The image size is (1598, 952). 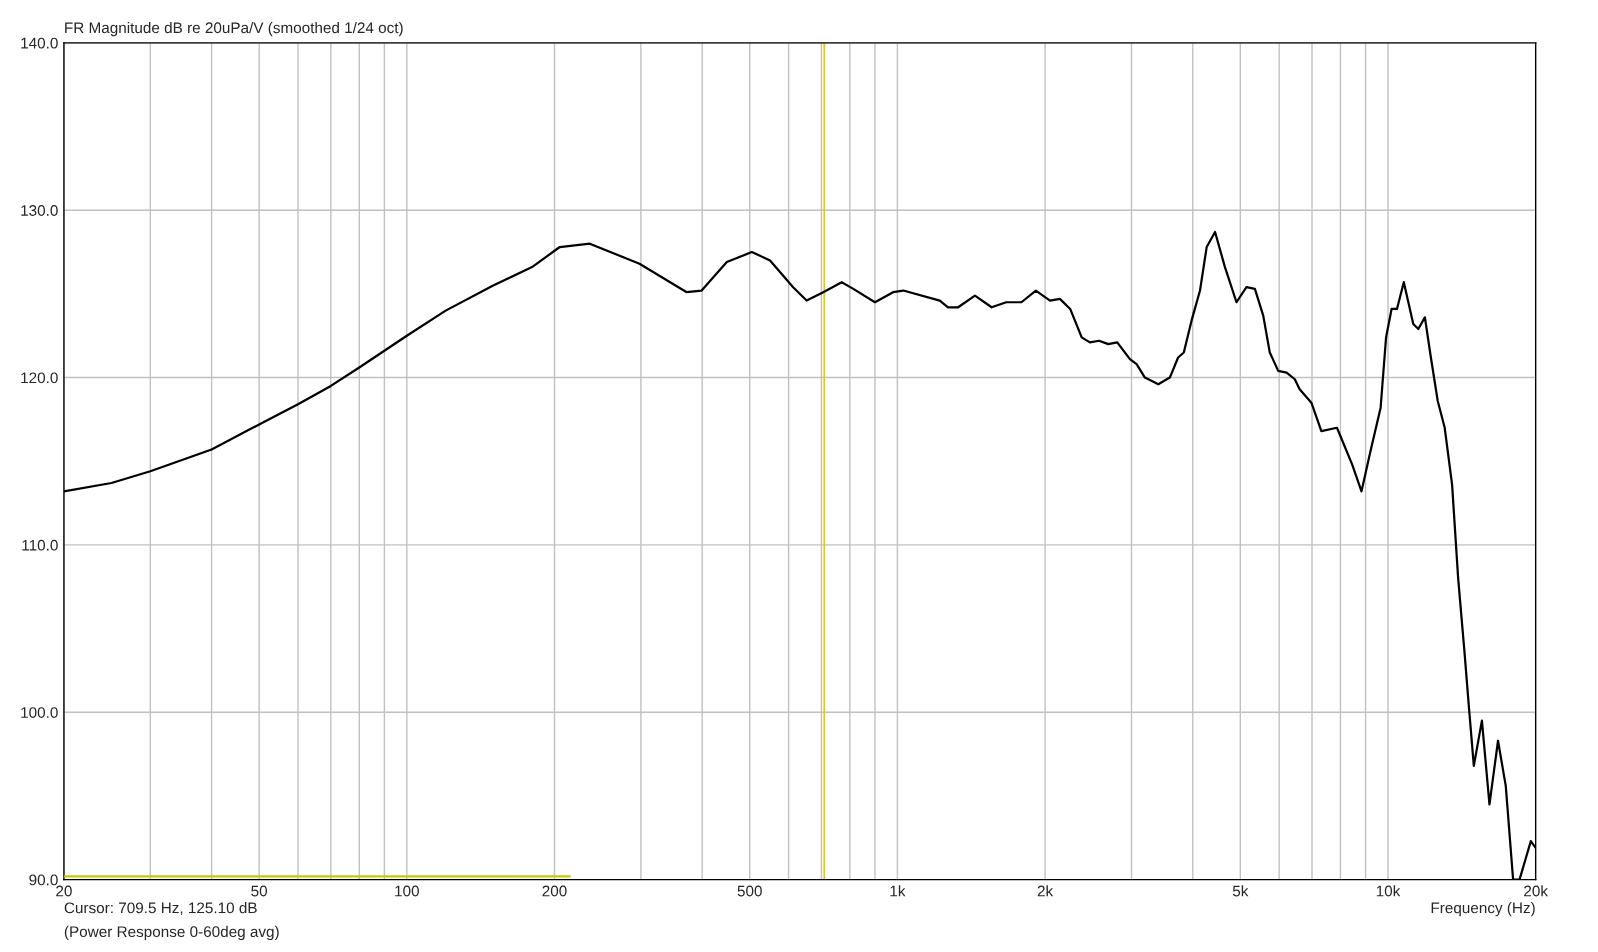 What do you see at coordinates (1045, 891) in the screenshot?
I see `x-tick-label: 2k` at bounding box center [1045, 891].